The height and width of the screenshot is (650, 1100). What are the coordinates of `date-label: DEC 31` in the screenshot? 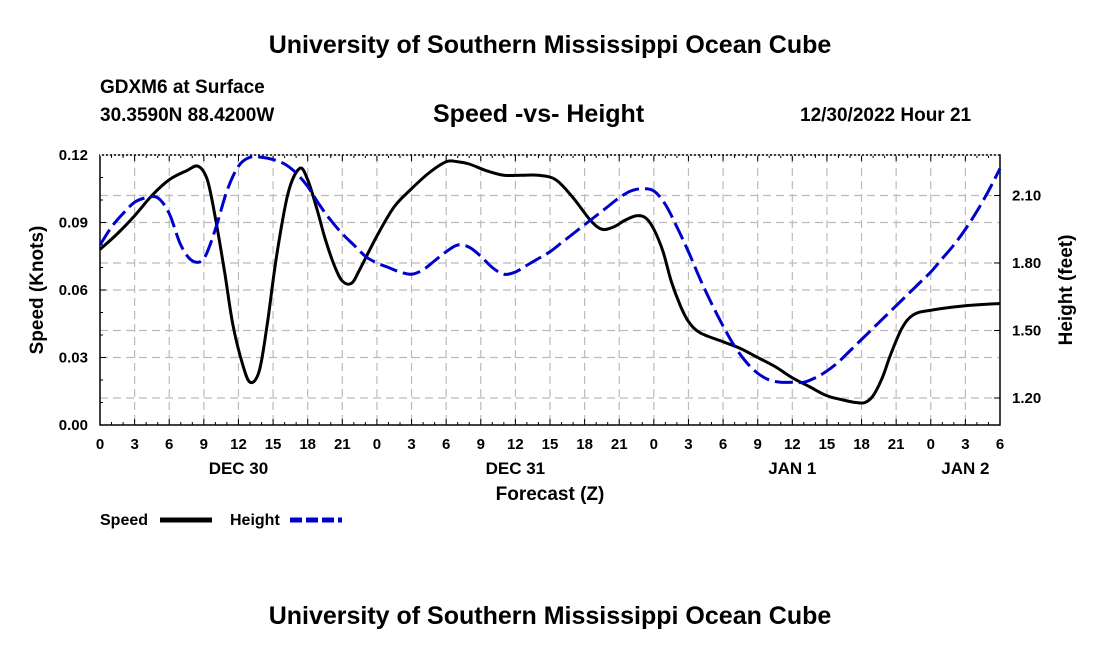 It's located at (516, 468).